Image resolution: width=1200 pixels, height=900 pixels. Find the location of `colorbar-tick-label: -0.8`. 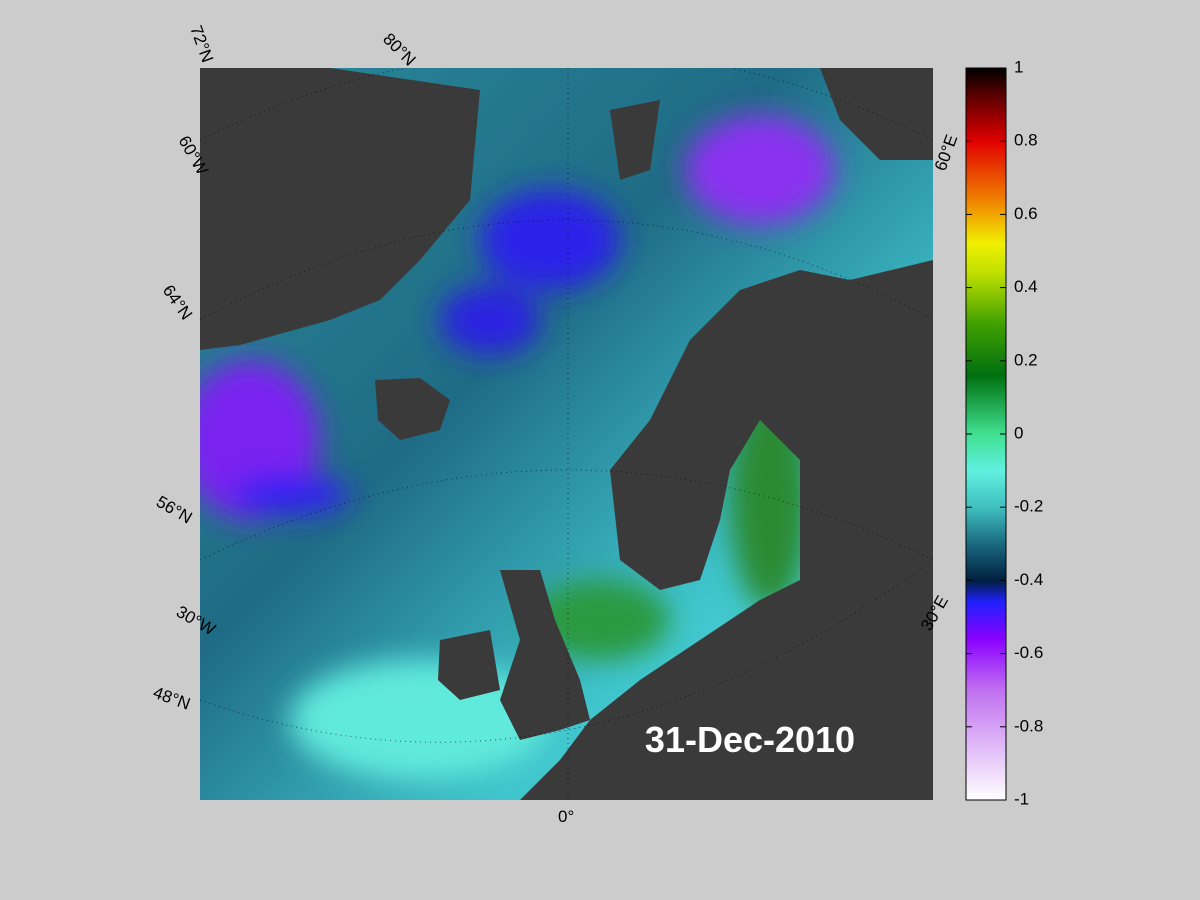

colorbar-tick-label: -0.8 is located at coordinates (1028, 725).